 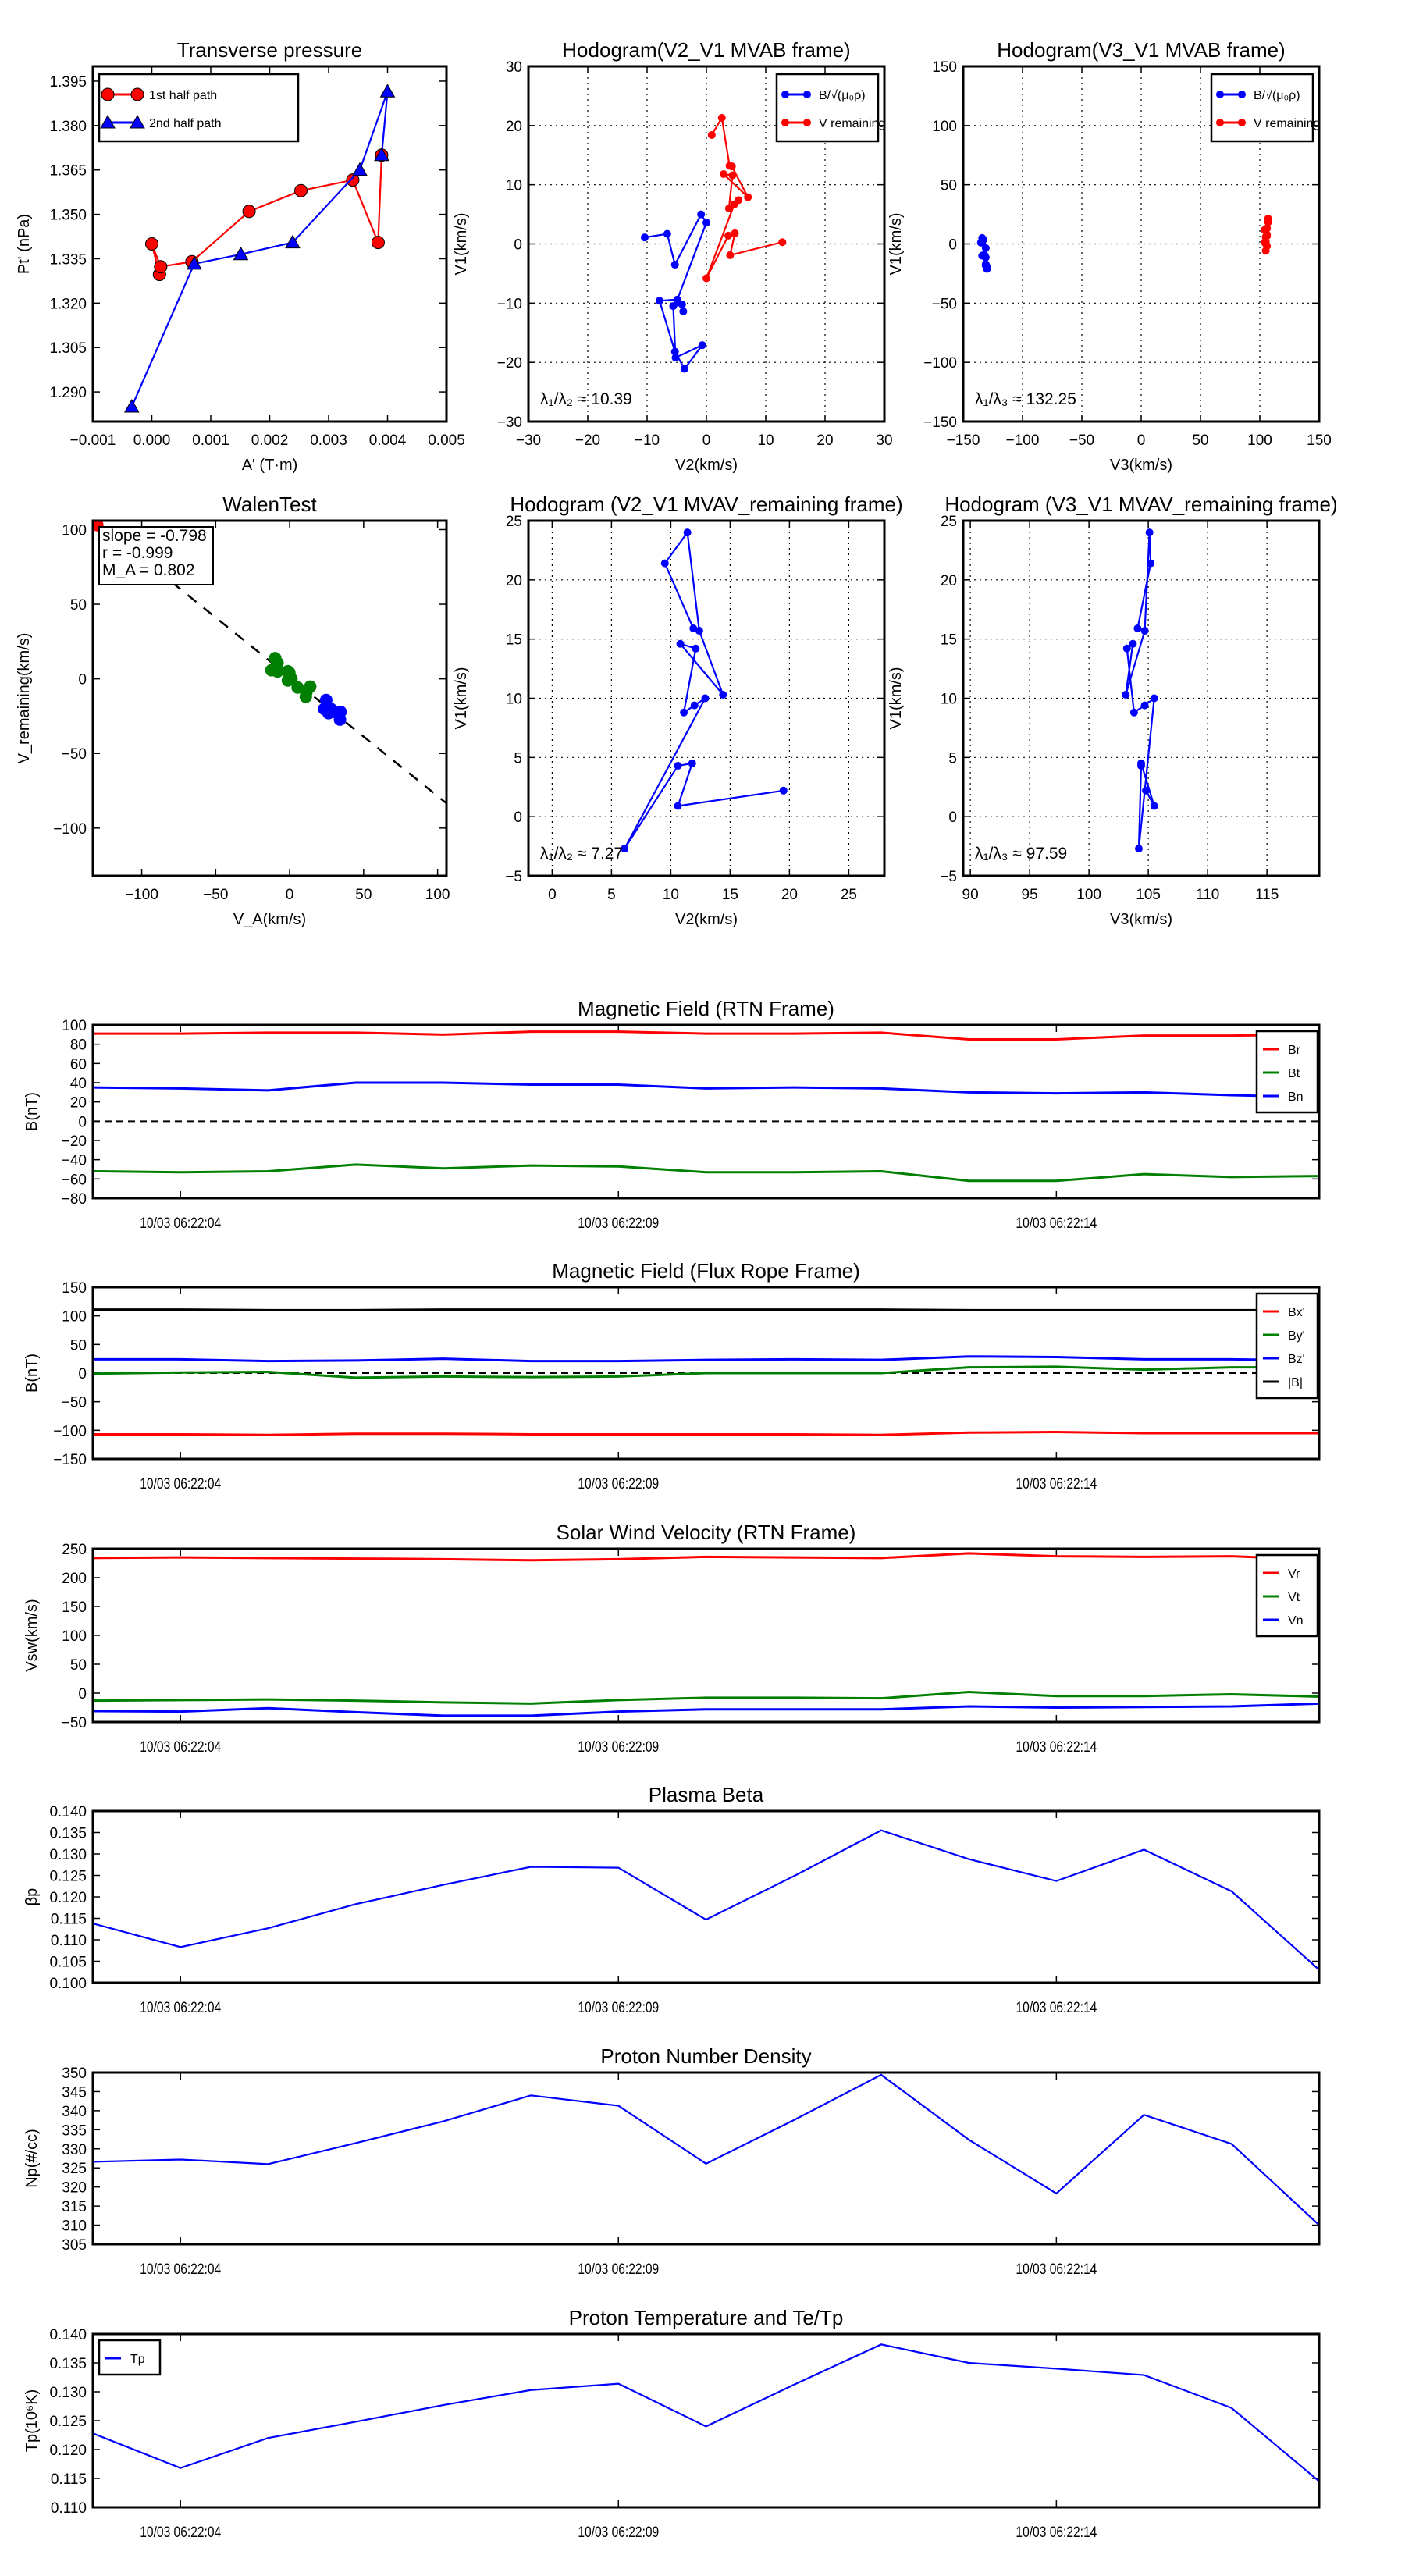 What do you see at coordinates (68, 393) in the screenshot?
I see `y-tick-label: 1.290` at bounding box center [68, 393].